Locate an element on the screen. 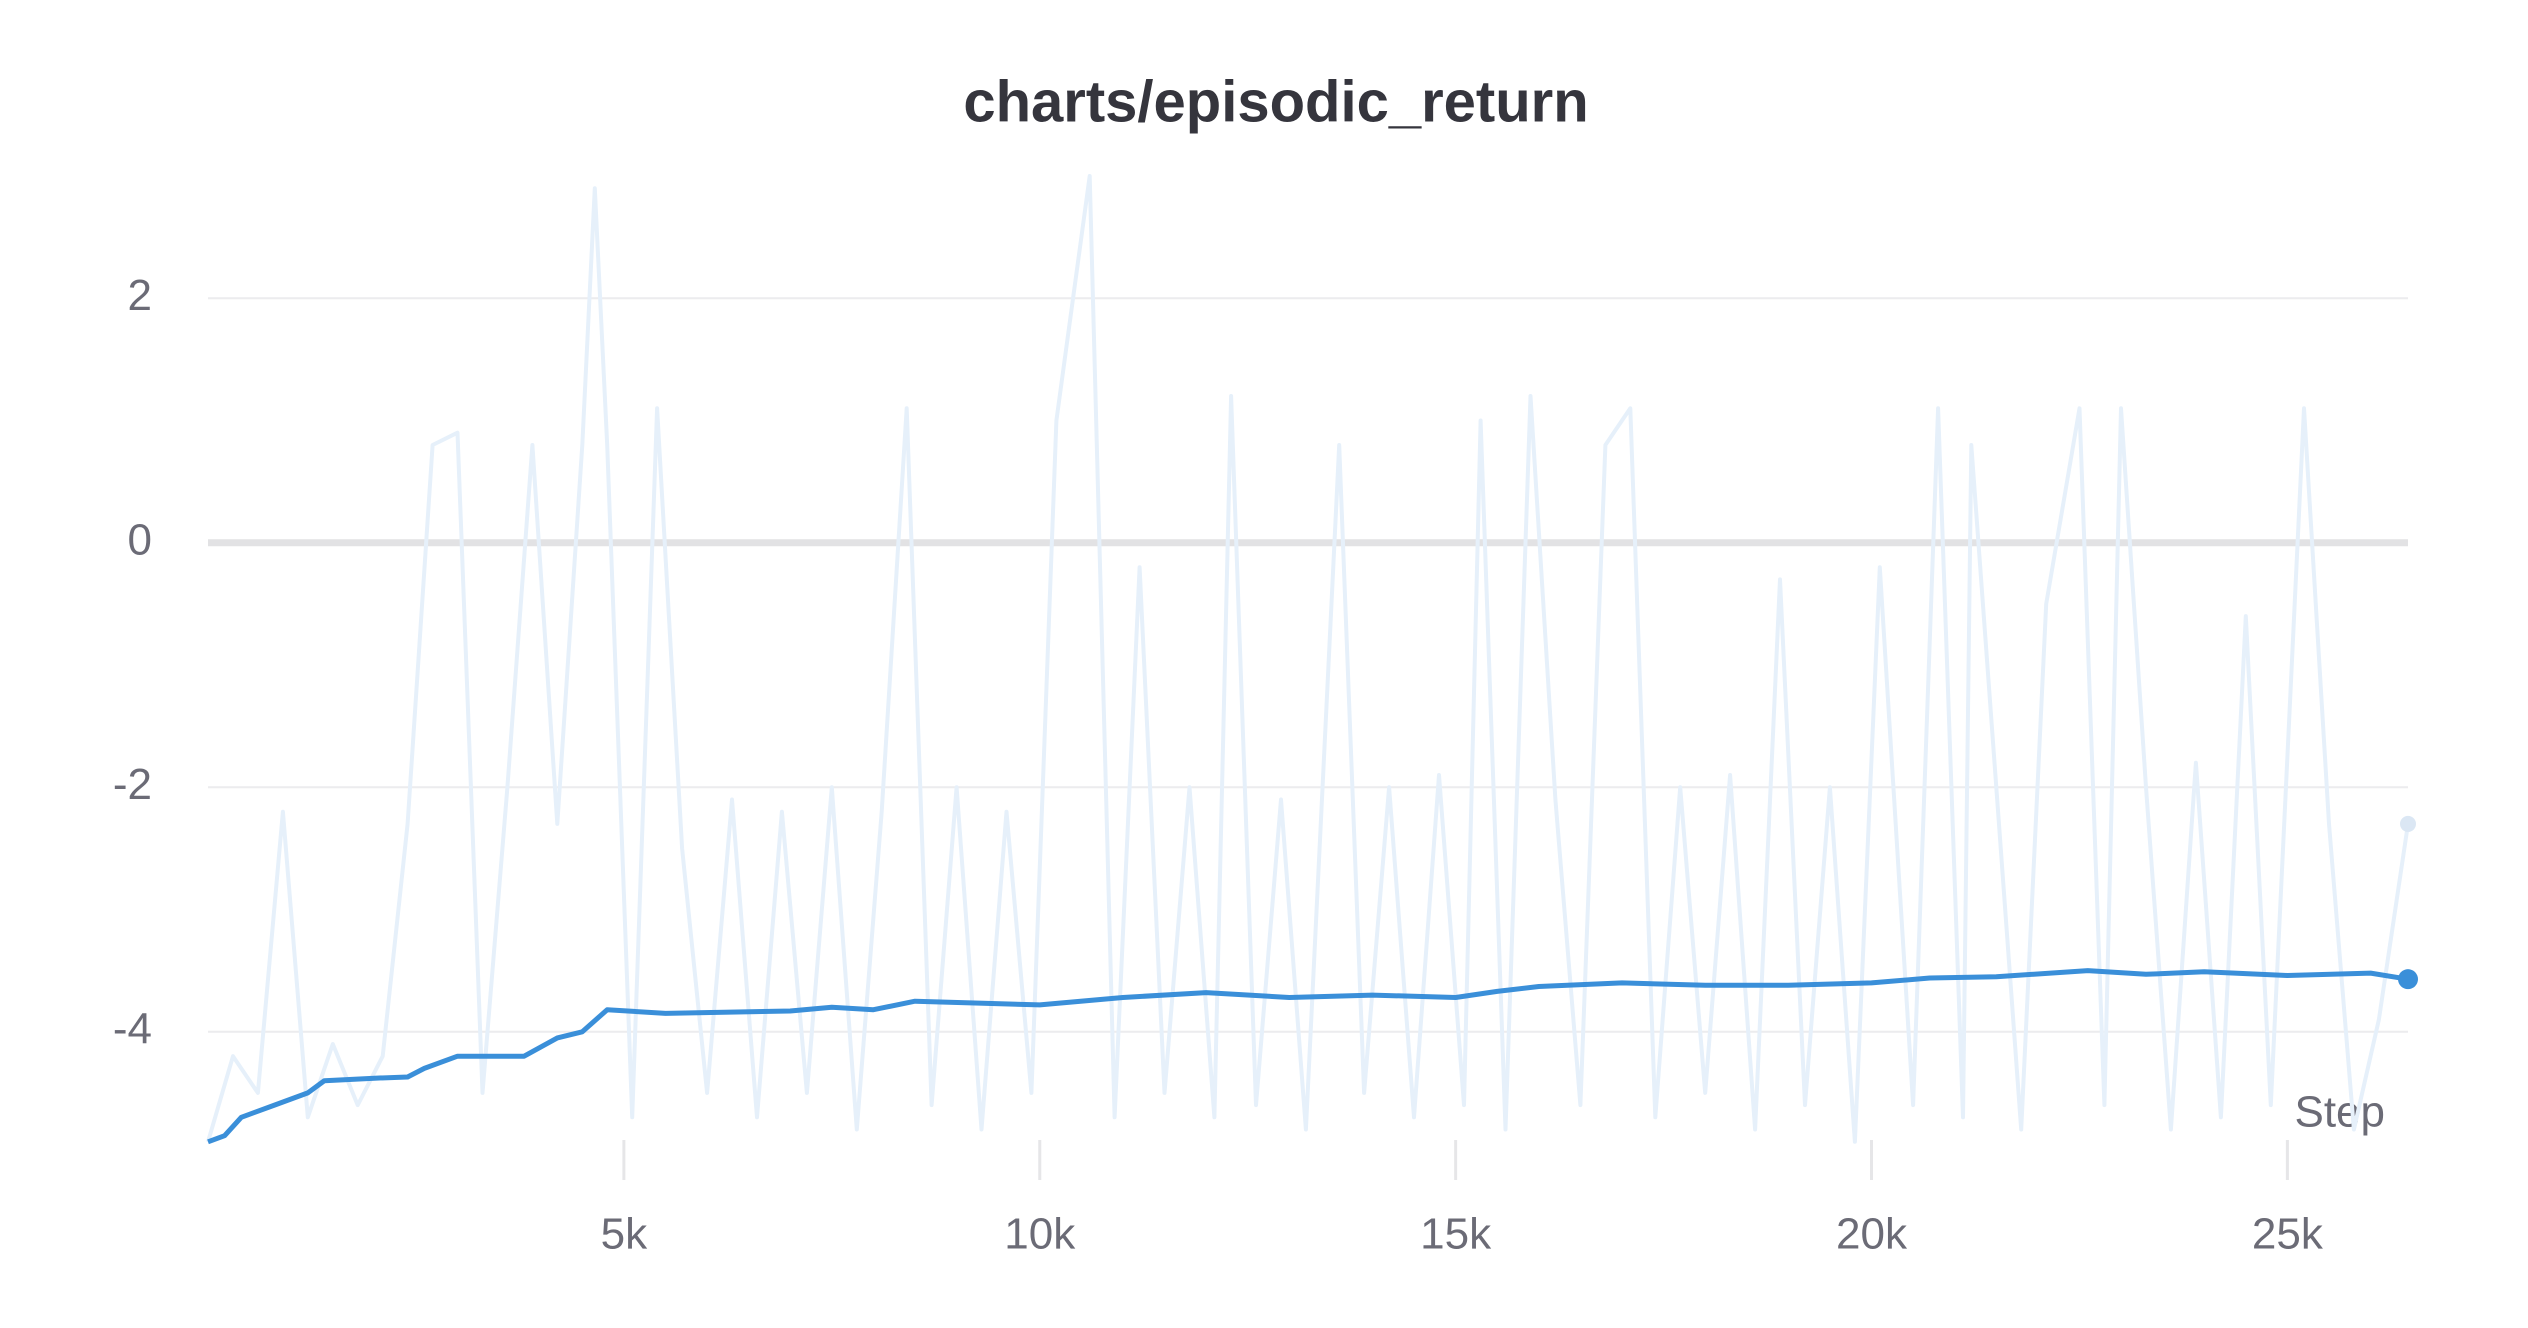  x-tick-label: 20k is located at coordinates (1872, 1234).